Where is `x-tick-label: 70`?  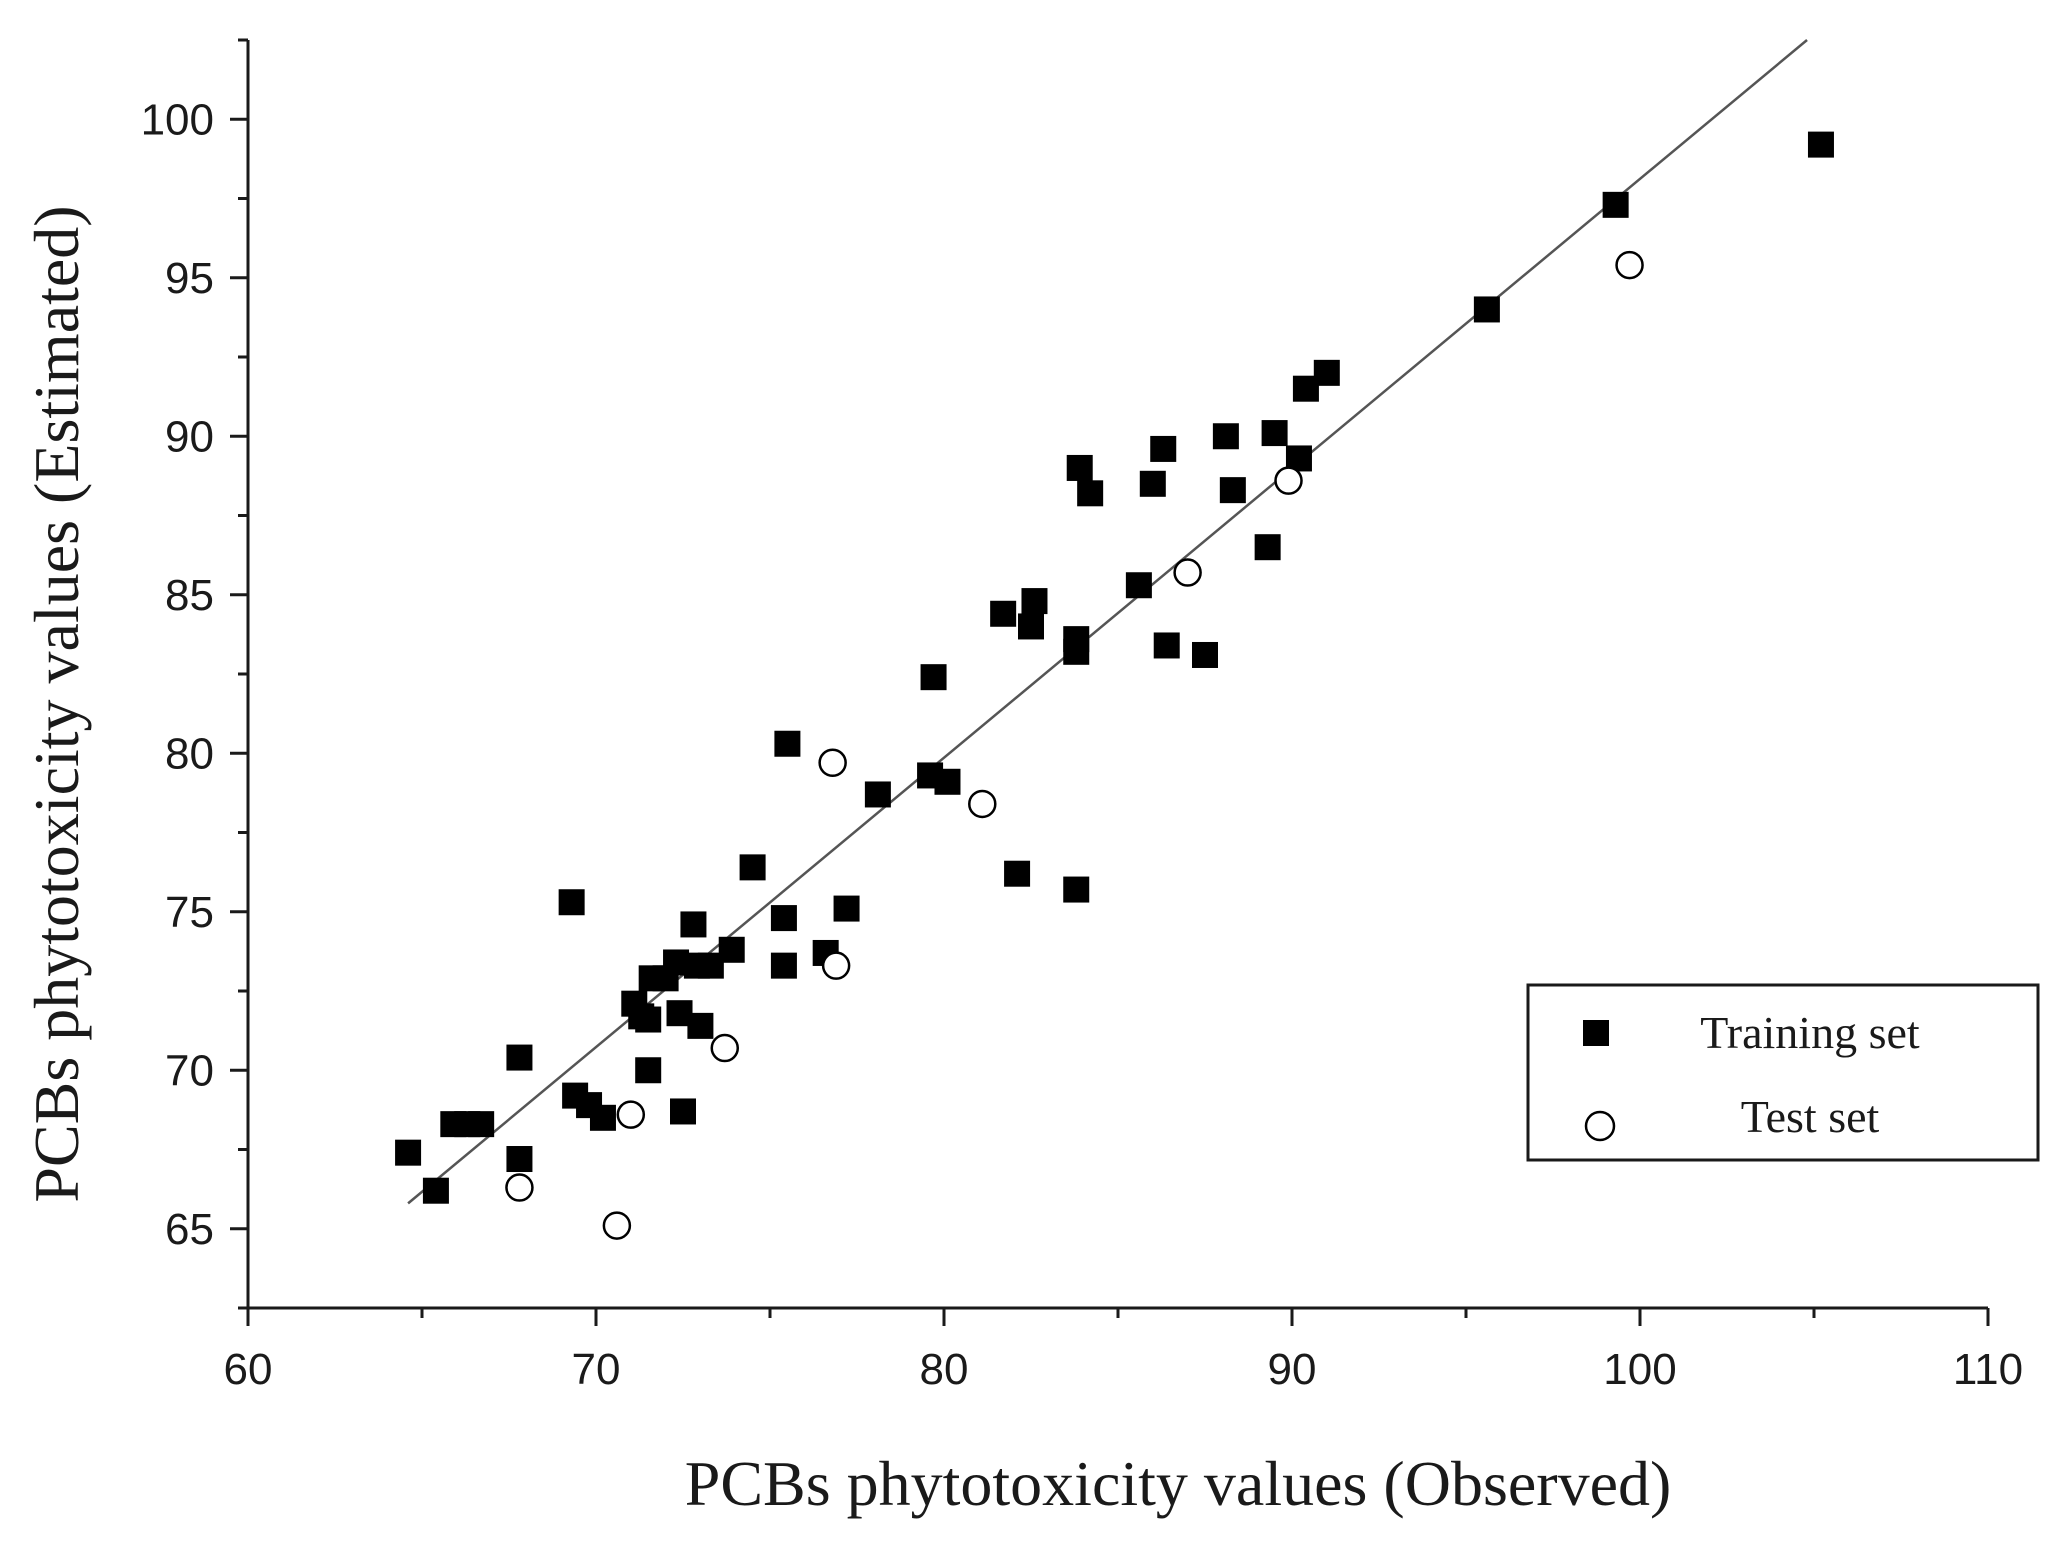
x-tick-label: 70 is located at coordinates (596, 1369).